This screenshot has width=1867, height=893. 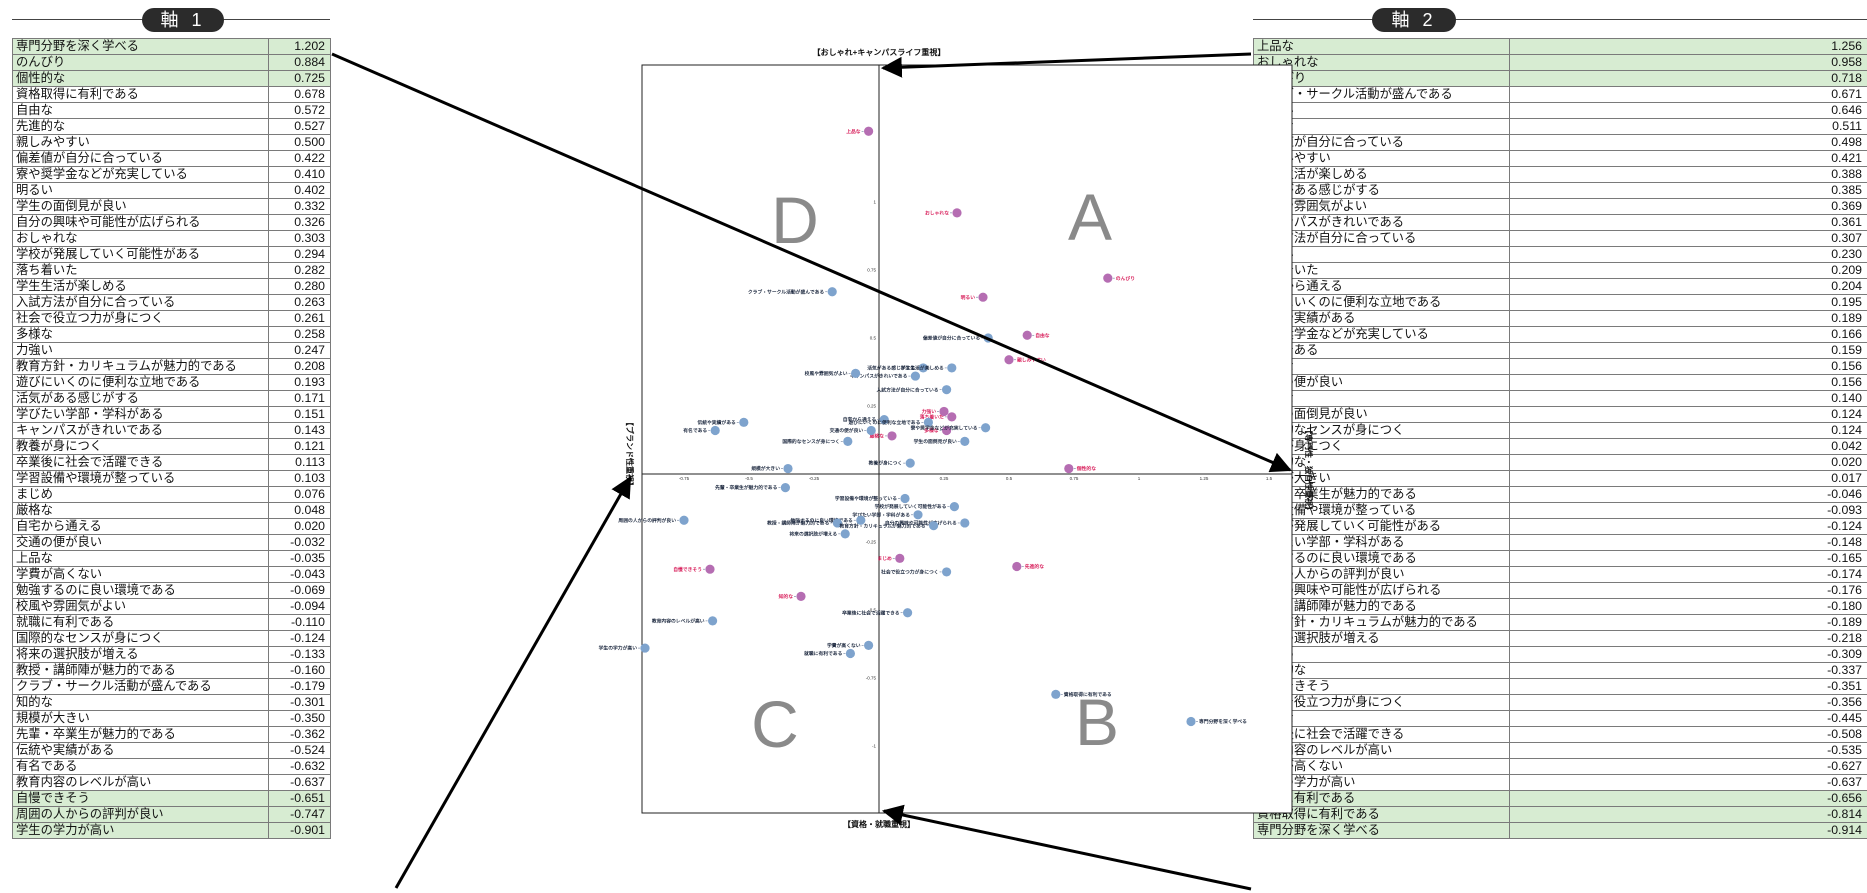 What do you see at coordinates (1688, 750) in the screenshot?
I see `item-value: -0.535` at bounding box center [1688, 750].